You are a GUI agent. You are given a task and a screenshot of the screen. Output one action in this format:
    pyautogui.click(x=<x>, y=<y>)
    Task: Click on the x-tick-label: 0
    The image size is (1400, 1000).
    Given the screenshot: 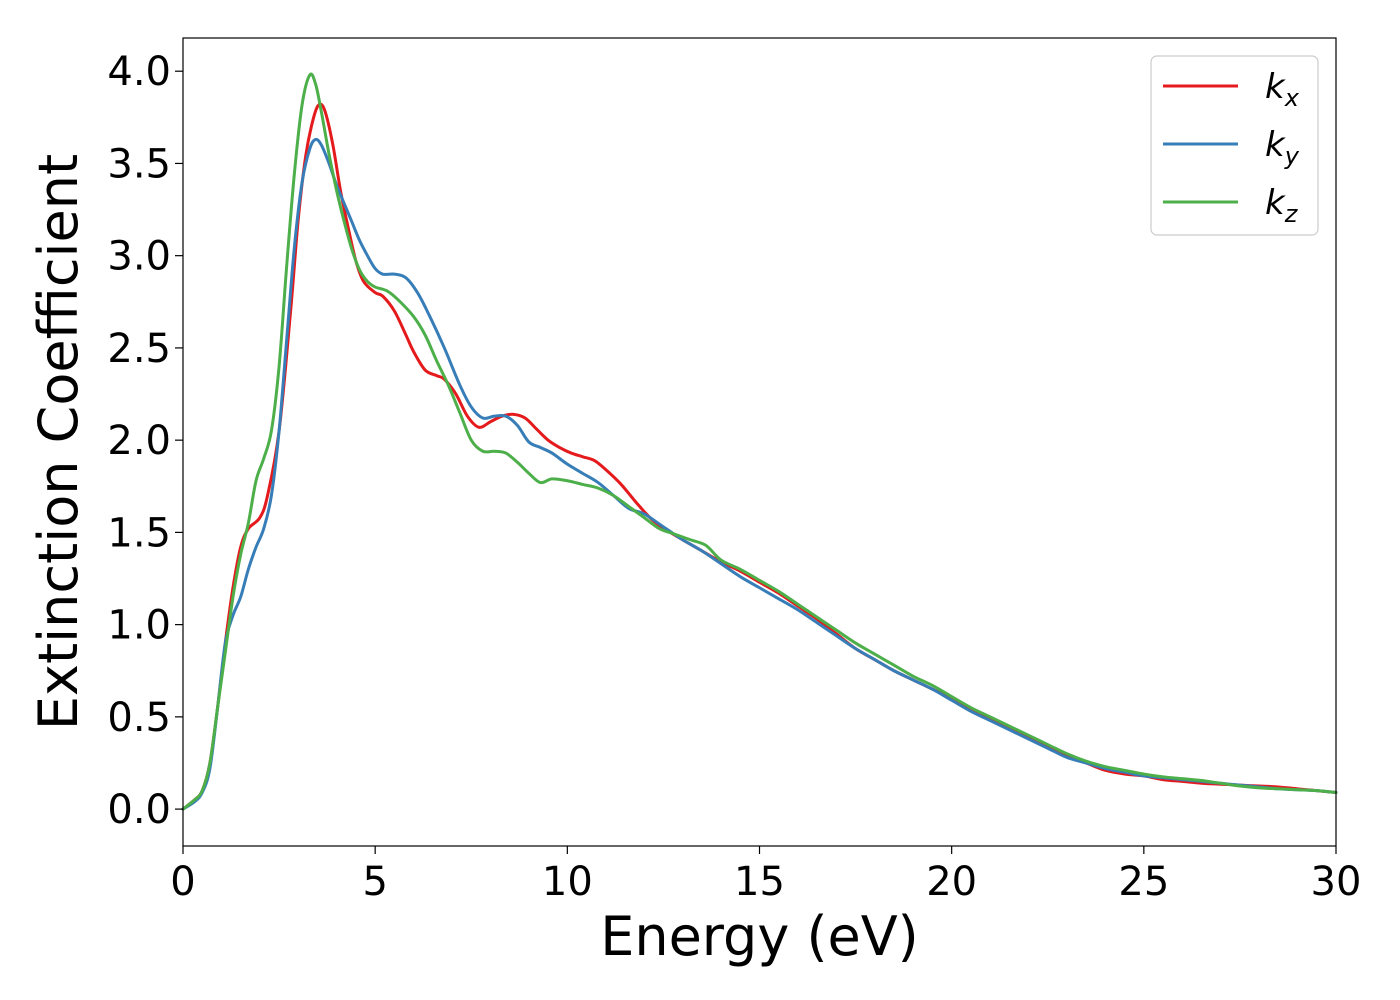 What is the action you would take?
    pyautogui.click(x=182, y=882)
    